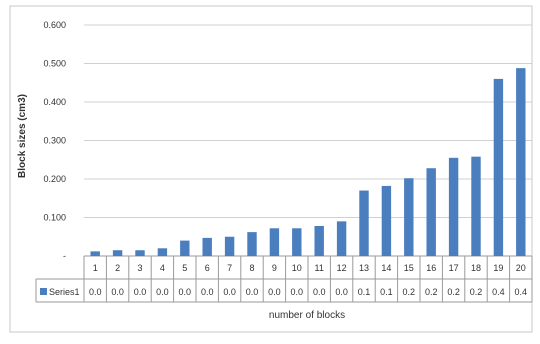  Describe the element at coordinates (54, 25) in the screenshot. I see `y-tick-label: 0.600` at that location.